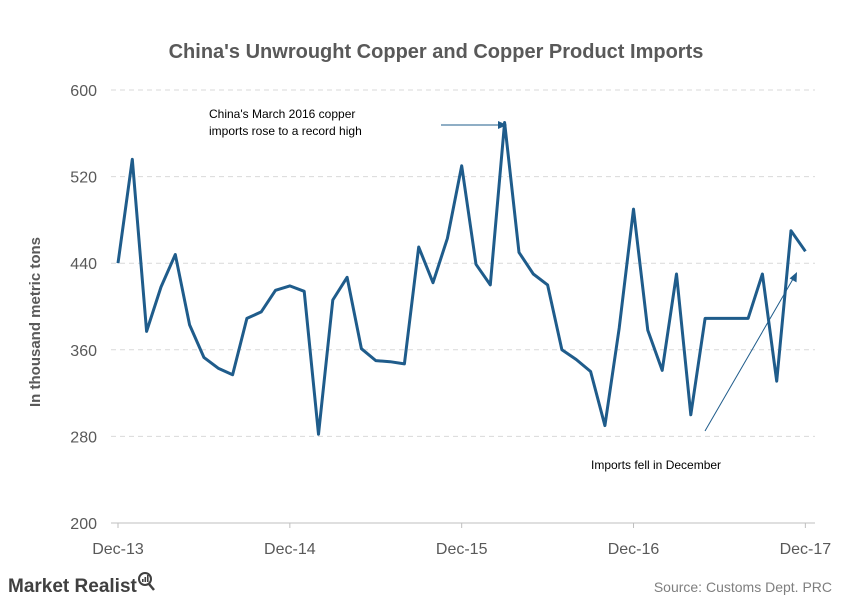  I want to click on annotation-december-arrowhead-icon, so click(793, 277).